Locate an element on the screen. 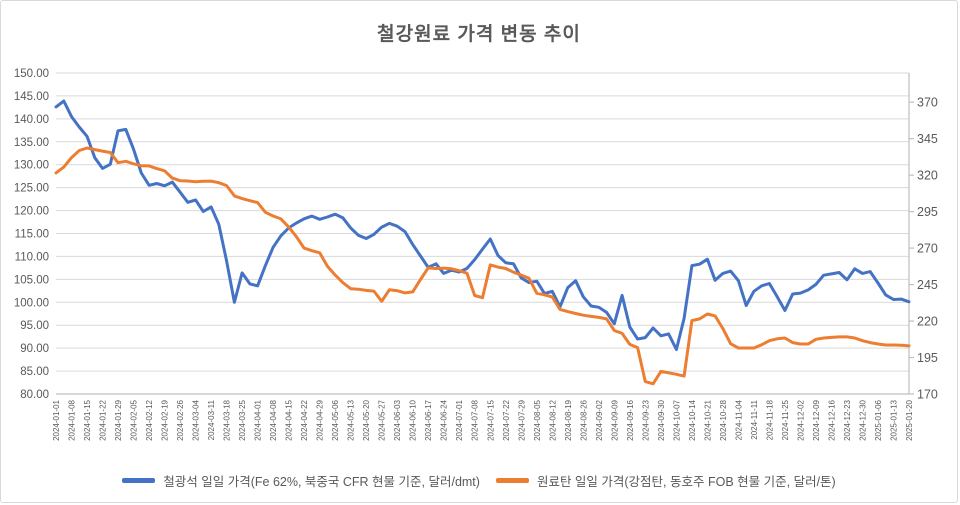 The image size is (960, 505). y-axis-left-tick-label: 100.00 is located at coordinates (31, 303).